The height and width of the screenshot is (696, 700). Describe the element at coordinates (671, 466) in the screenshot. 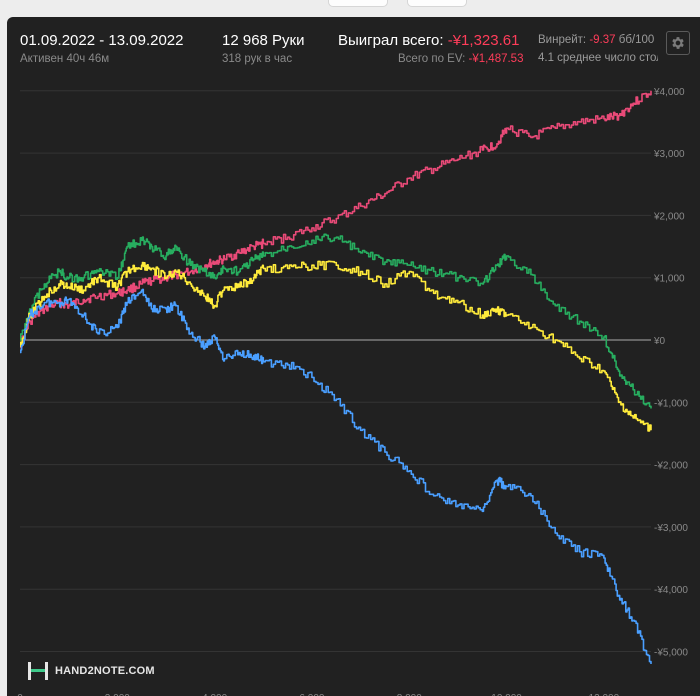

I see `y-tick-label: -¥2,000` at that location.